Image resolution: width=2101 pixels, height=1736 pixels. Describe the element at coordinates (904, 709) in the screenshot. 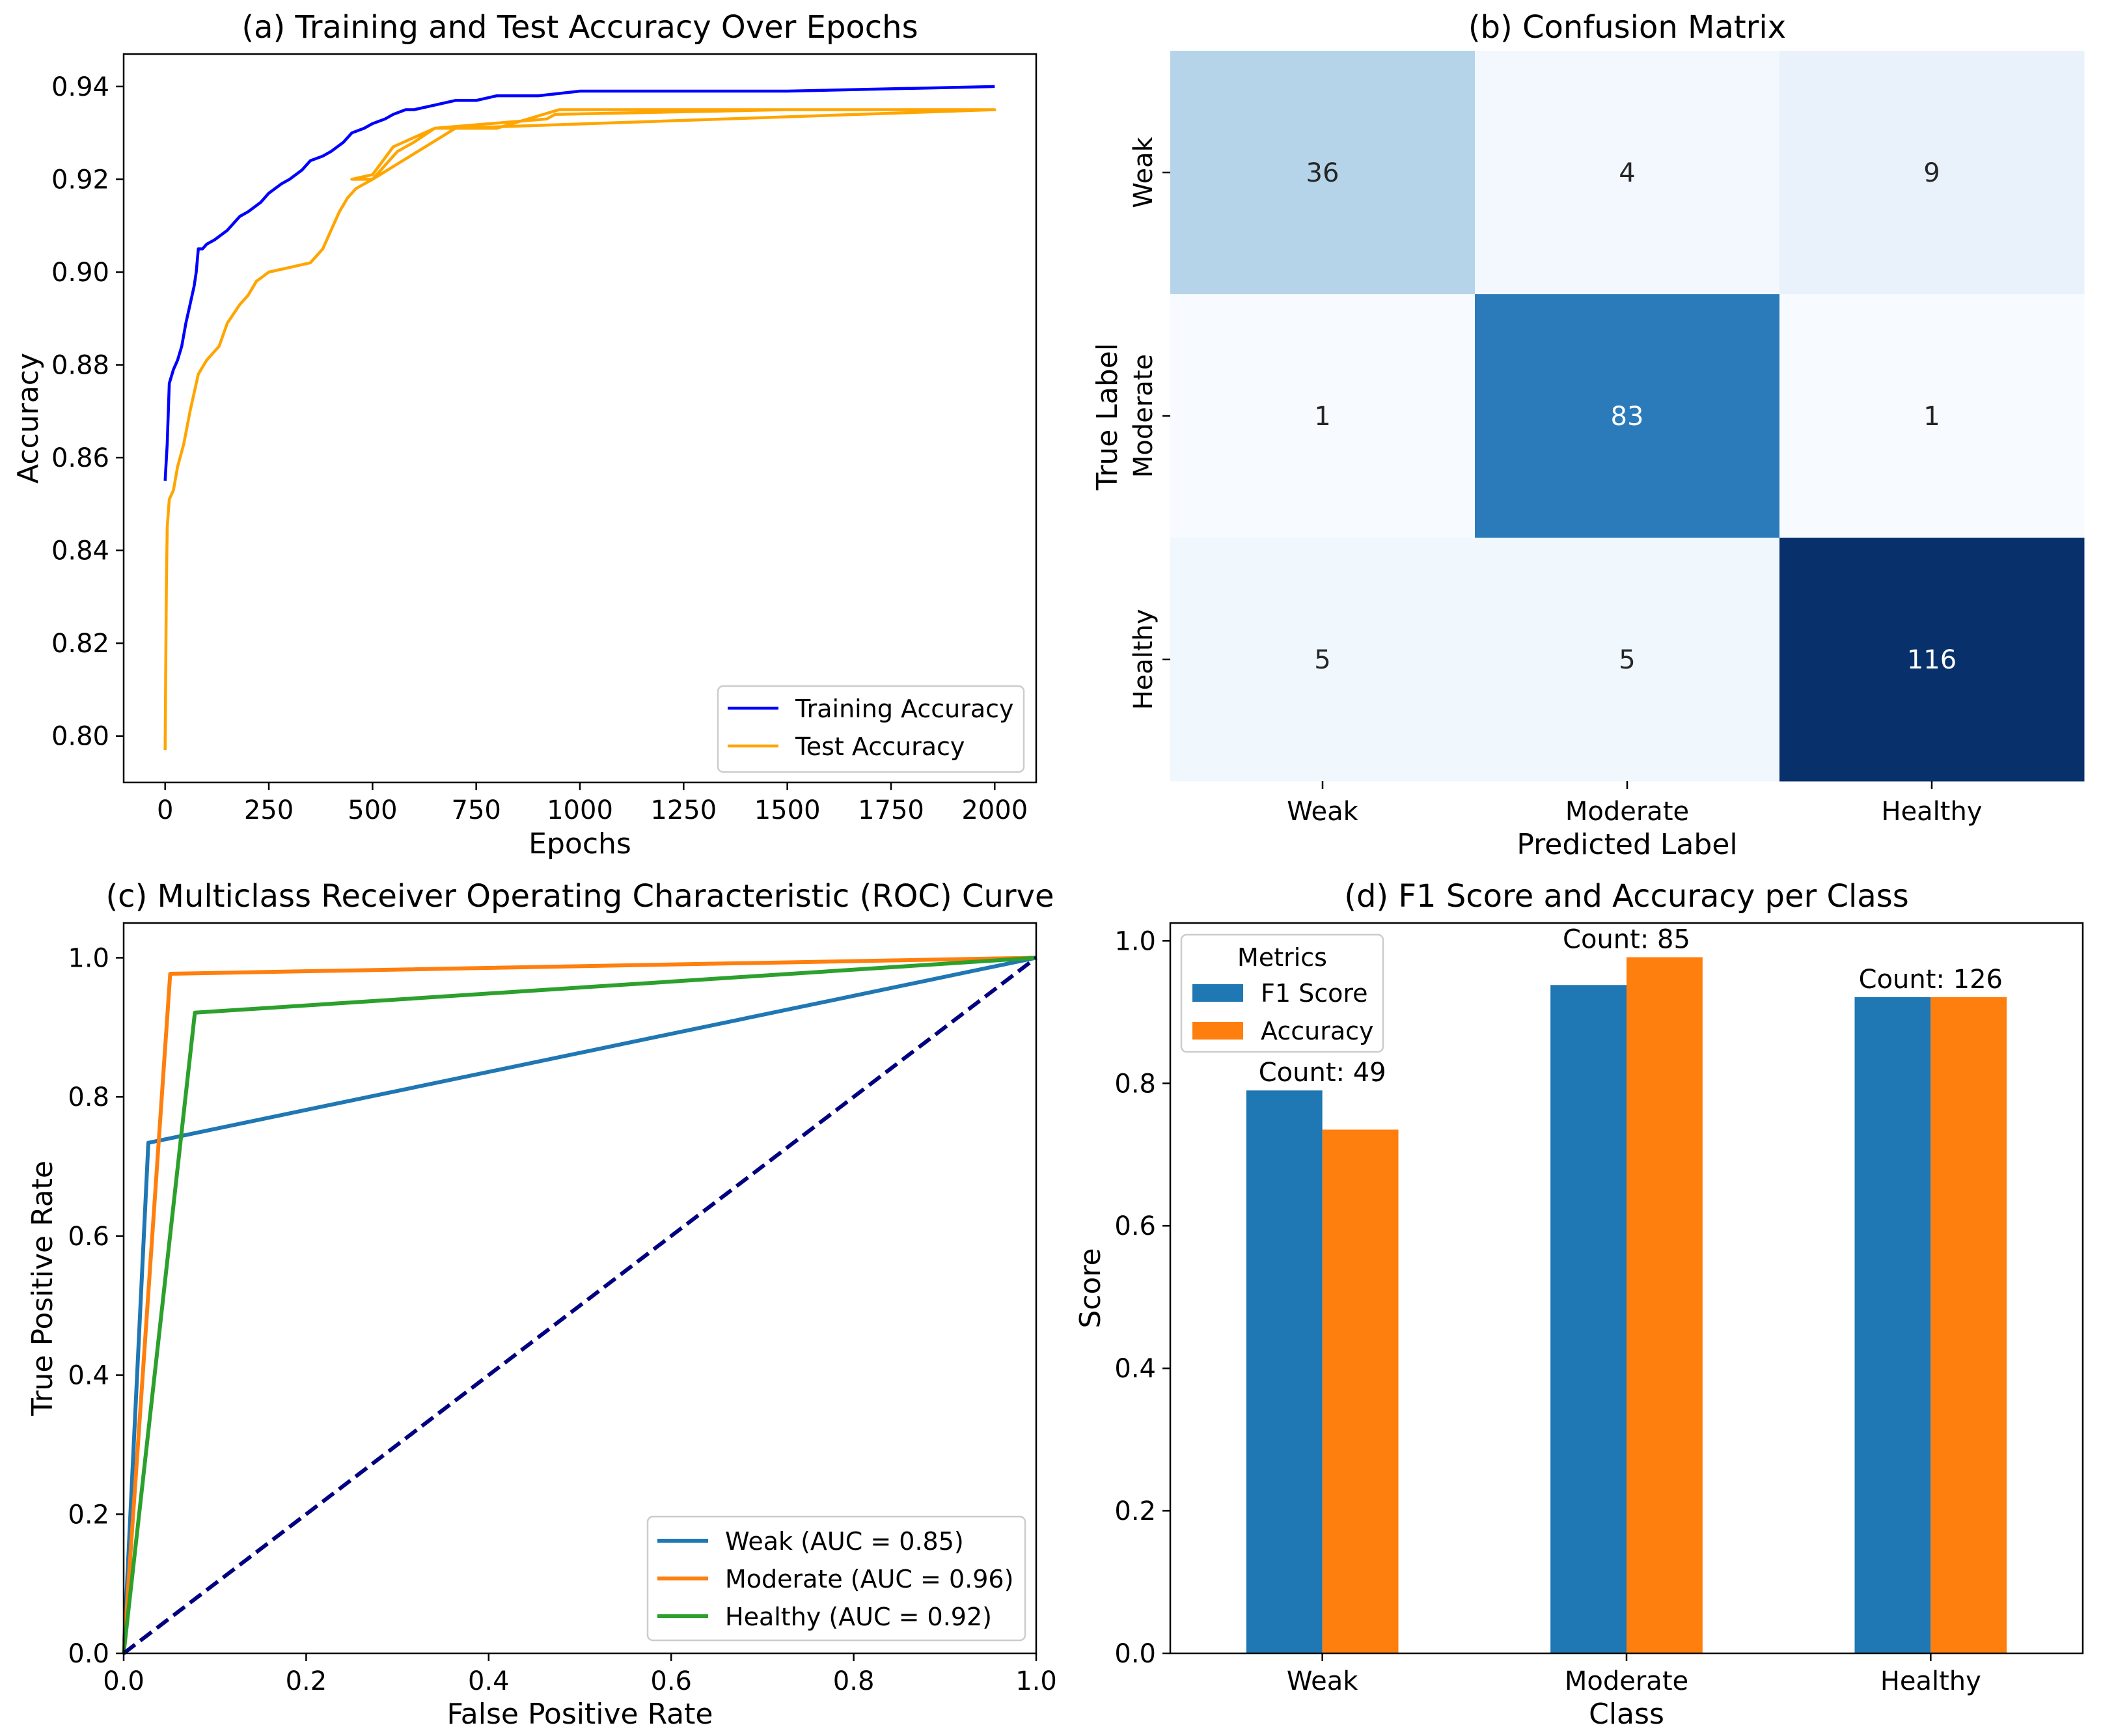

I see `legend-label: Training Accuracy` at that location.